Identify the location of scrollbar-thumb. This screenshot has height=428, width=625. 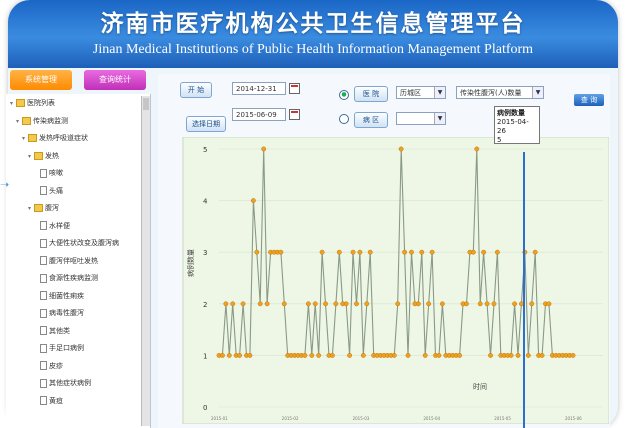
(146, 104).